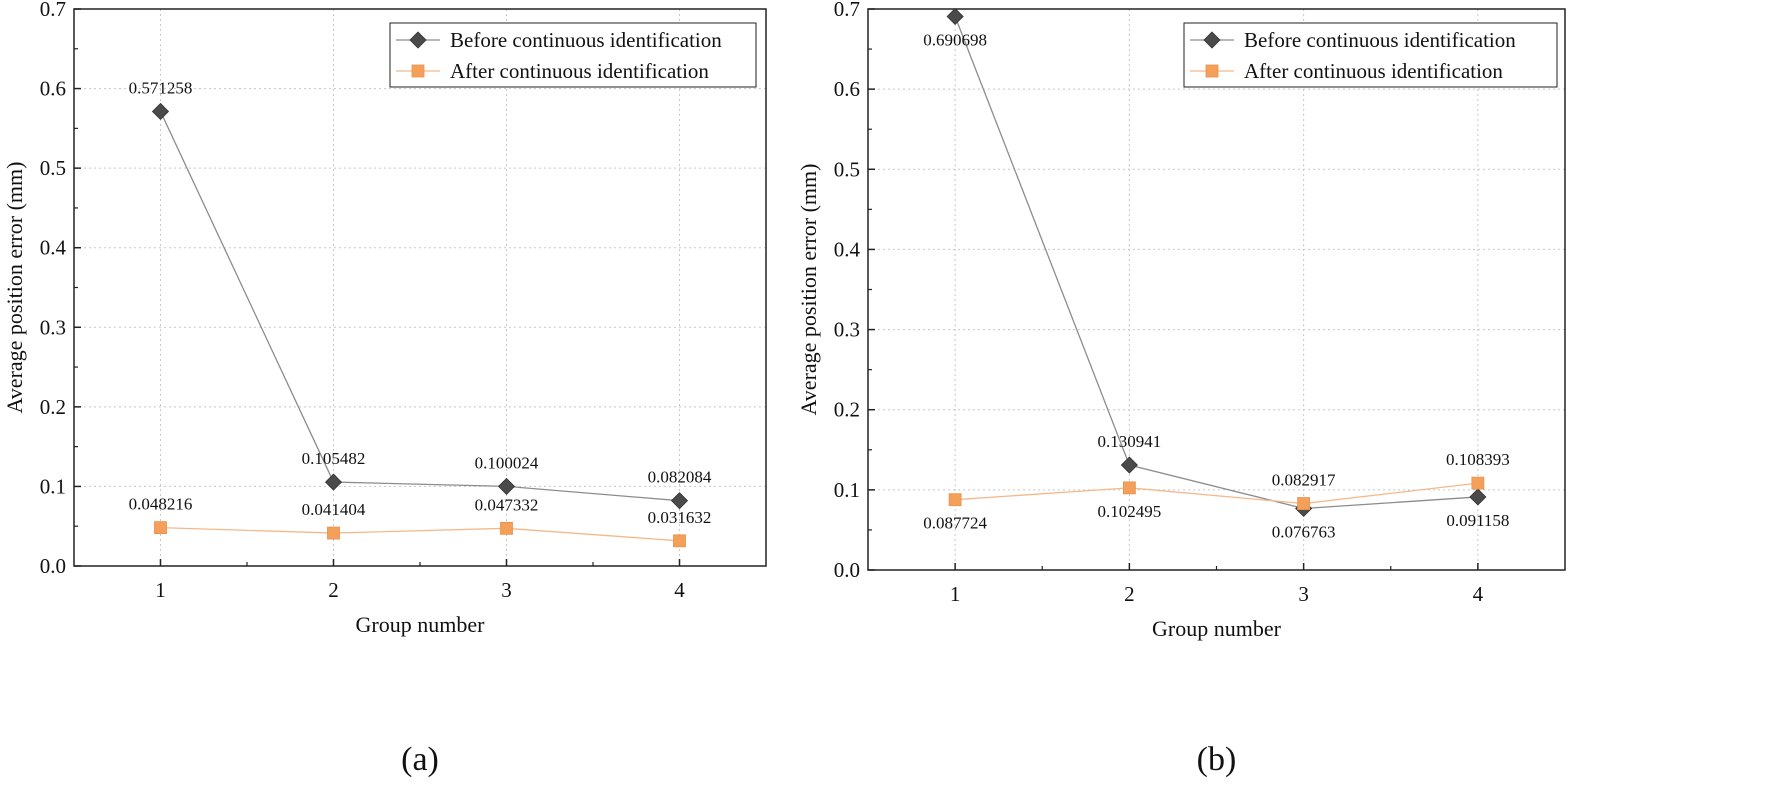 The height and width of the screenshot is (786, 1769). I want to click on data-label: 0.047332, so click(507, 504).